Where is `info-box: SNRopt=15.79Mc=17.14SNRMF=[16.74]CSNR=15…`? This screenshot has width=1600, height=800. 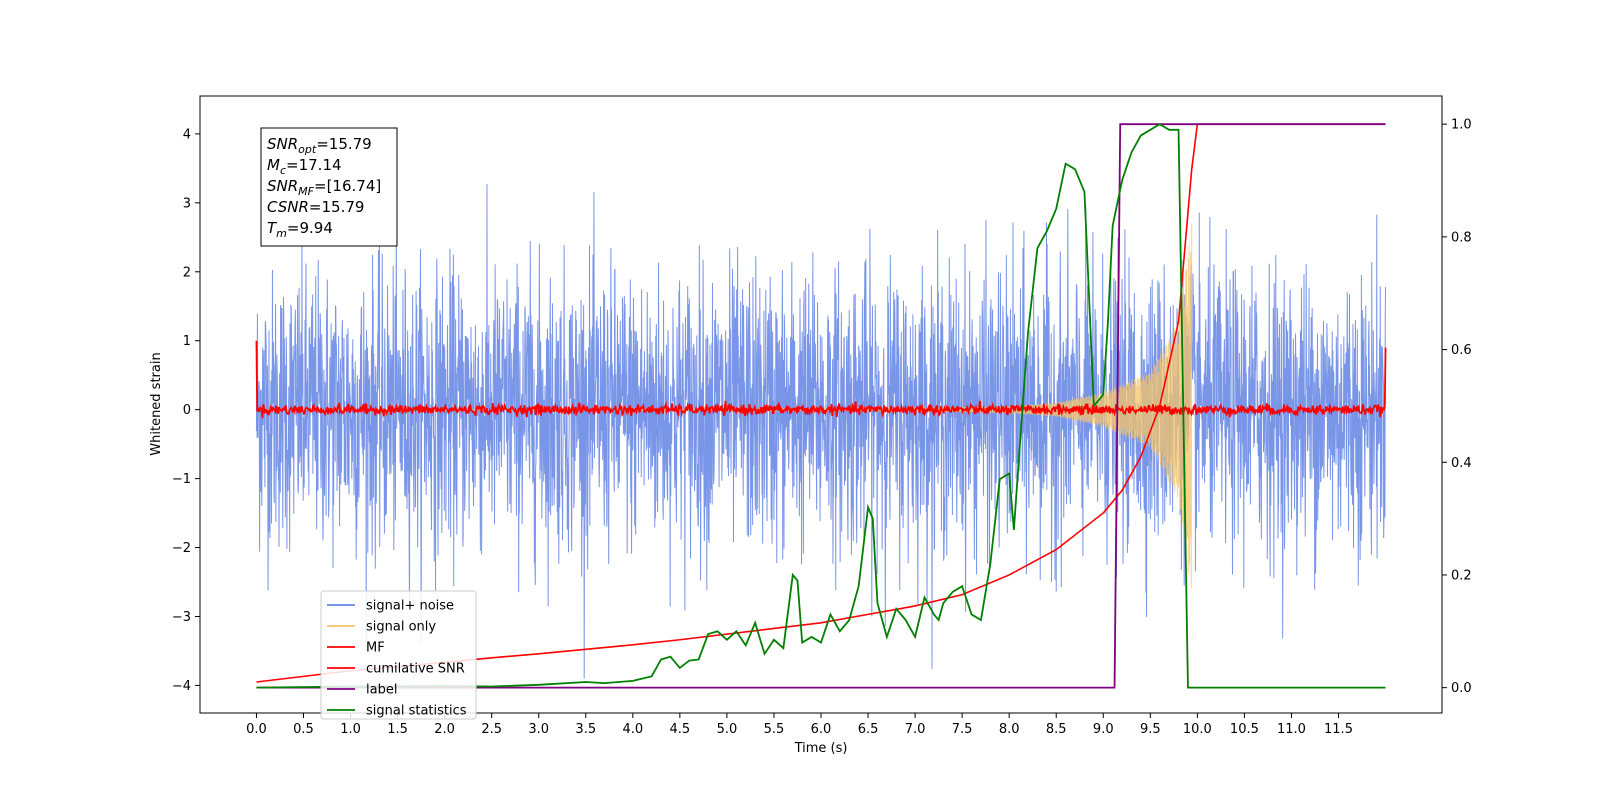
info-box: SNRopt=15.79Mc=17.14SNRMF=[16.74]CSNR=15… is located at coordinates (329, 187).